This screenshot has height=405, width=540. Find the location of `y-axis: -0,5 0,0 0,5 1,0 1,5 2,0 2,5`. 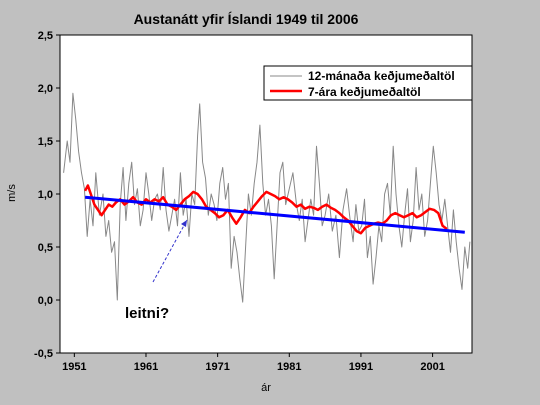

y-axis: -0,5 0,0 0,5 1,0 1,5 2,0 2,5 is located at coordinates (47, 195).